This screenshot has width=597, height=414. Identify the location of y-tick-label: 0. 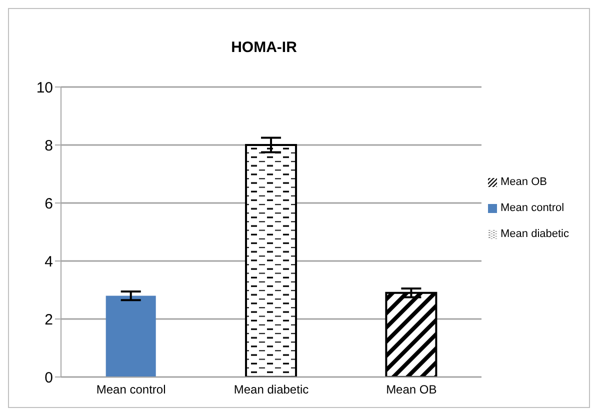
(48, 377).